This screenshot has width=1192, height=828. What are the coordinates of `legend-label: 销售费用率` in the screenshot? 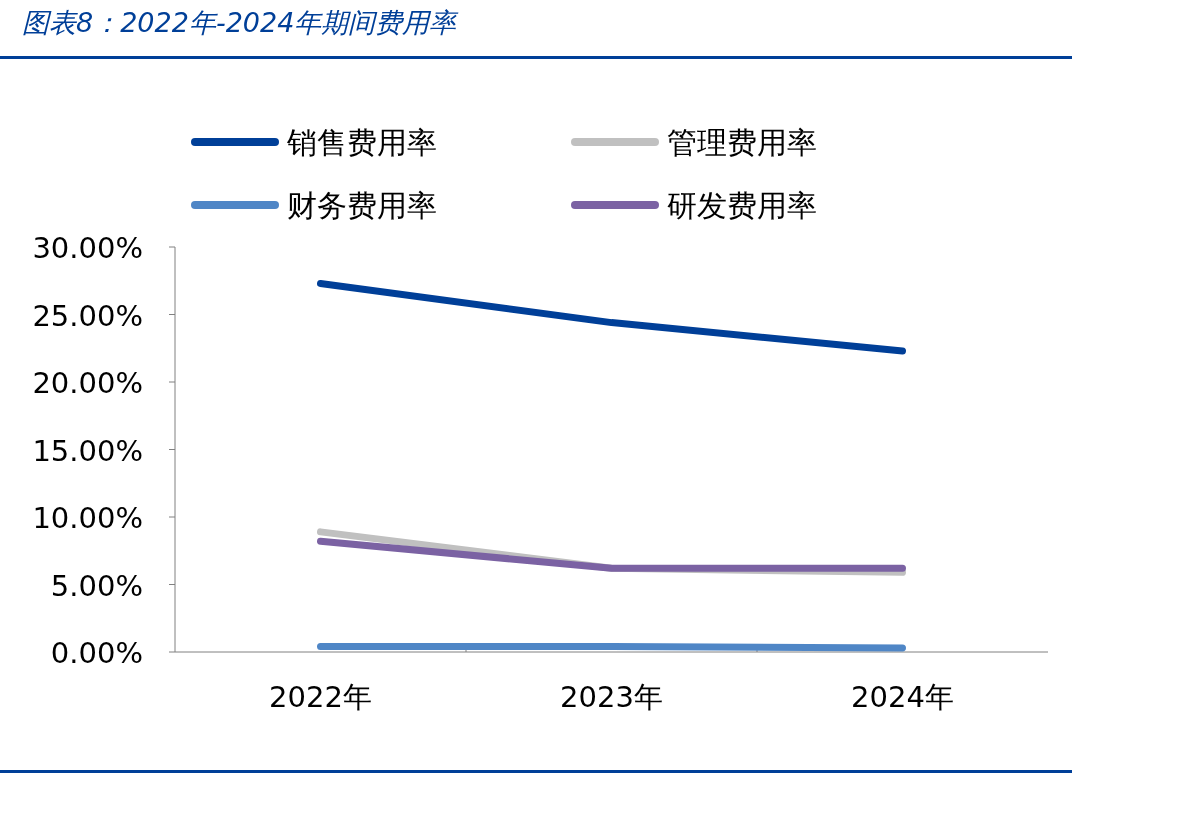 It's located at (361, 142).